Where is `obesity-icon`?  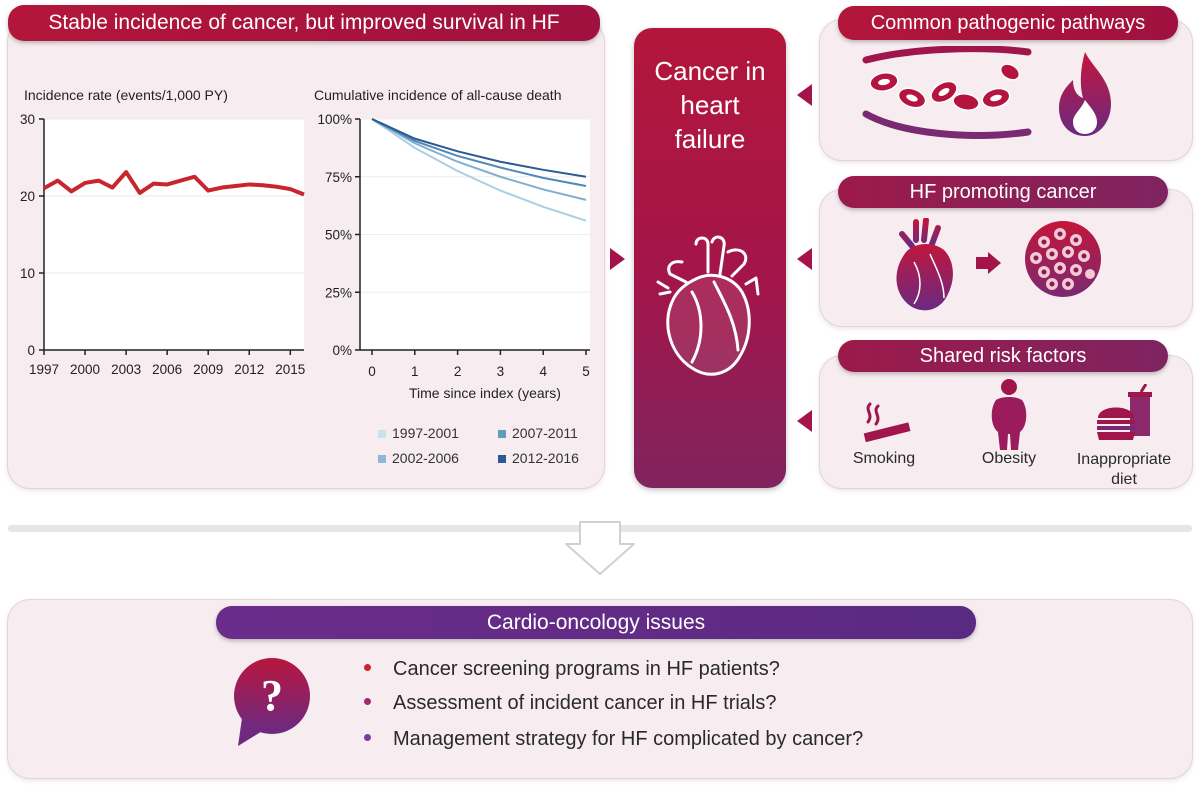
obesity-icon is located at coordinates (1009, 414).